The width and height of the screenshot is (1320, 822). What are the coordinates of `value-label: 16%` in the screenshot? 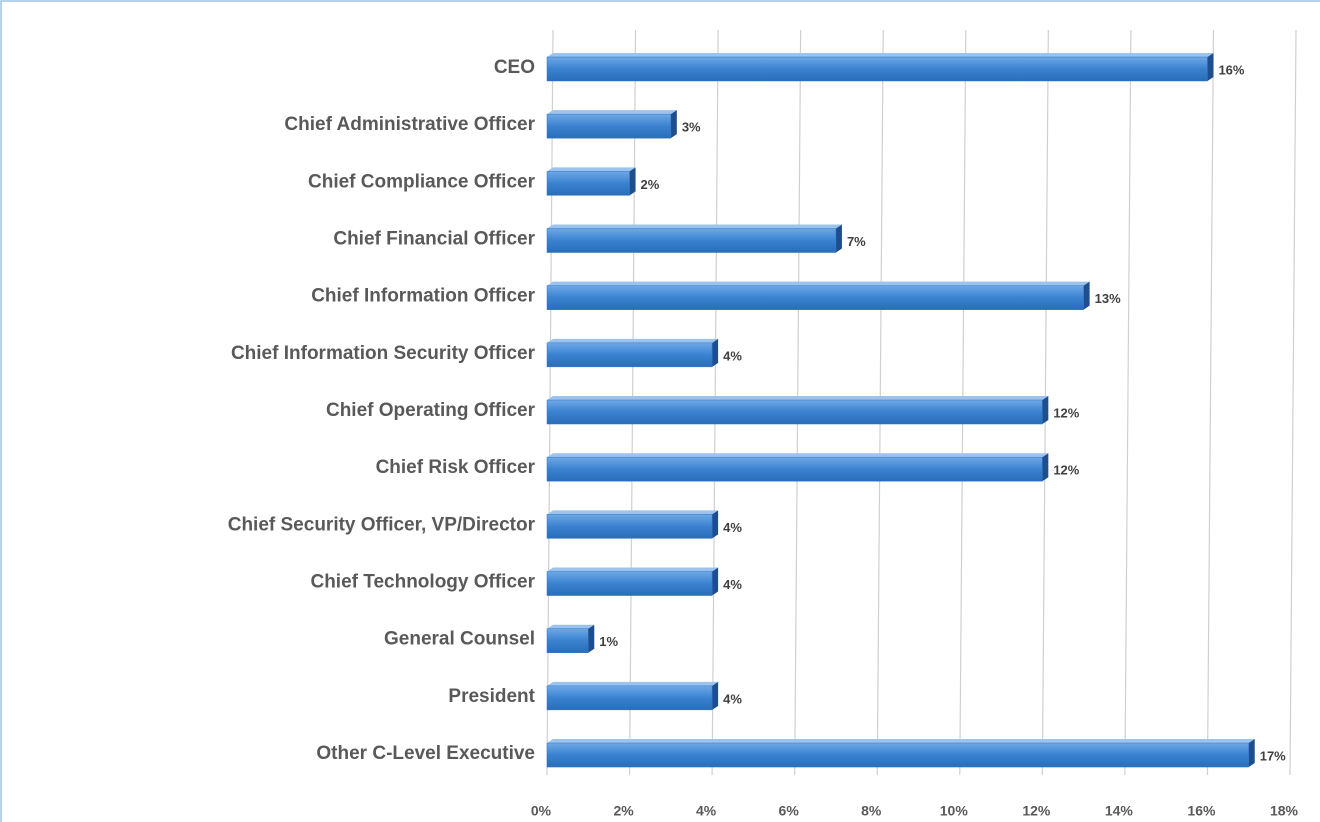 It's located at (1231, 69).